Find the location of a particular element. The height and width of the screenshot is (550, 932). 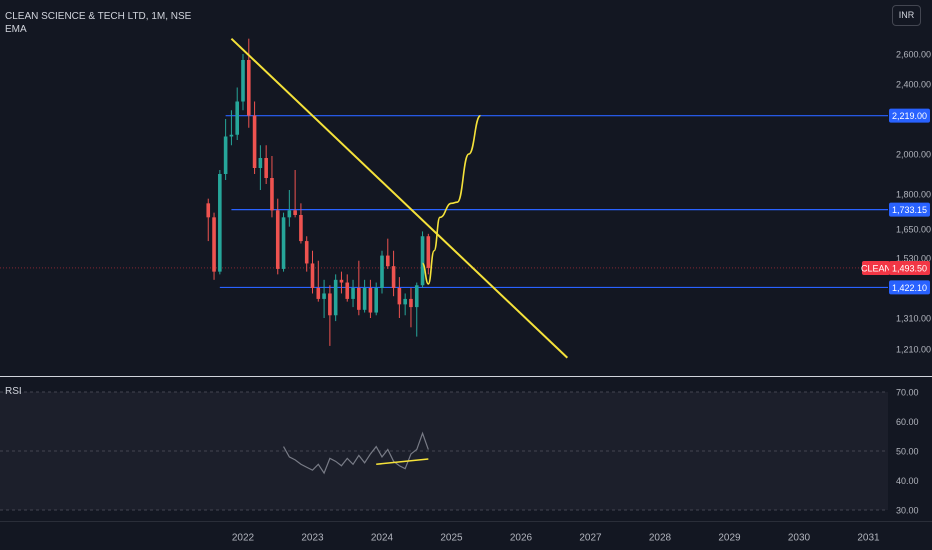

ticker-tag is located at coordinates (876, 267).